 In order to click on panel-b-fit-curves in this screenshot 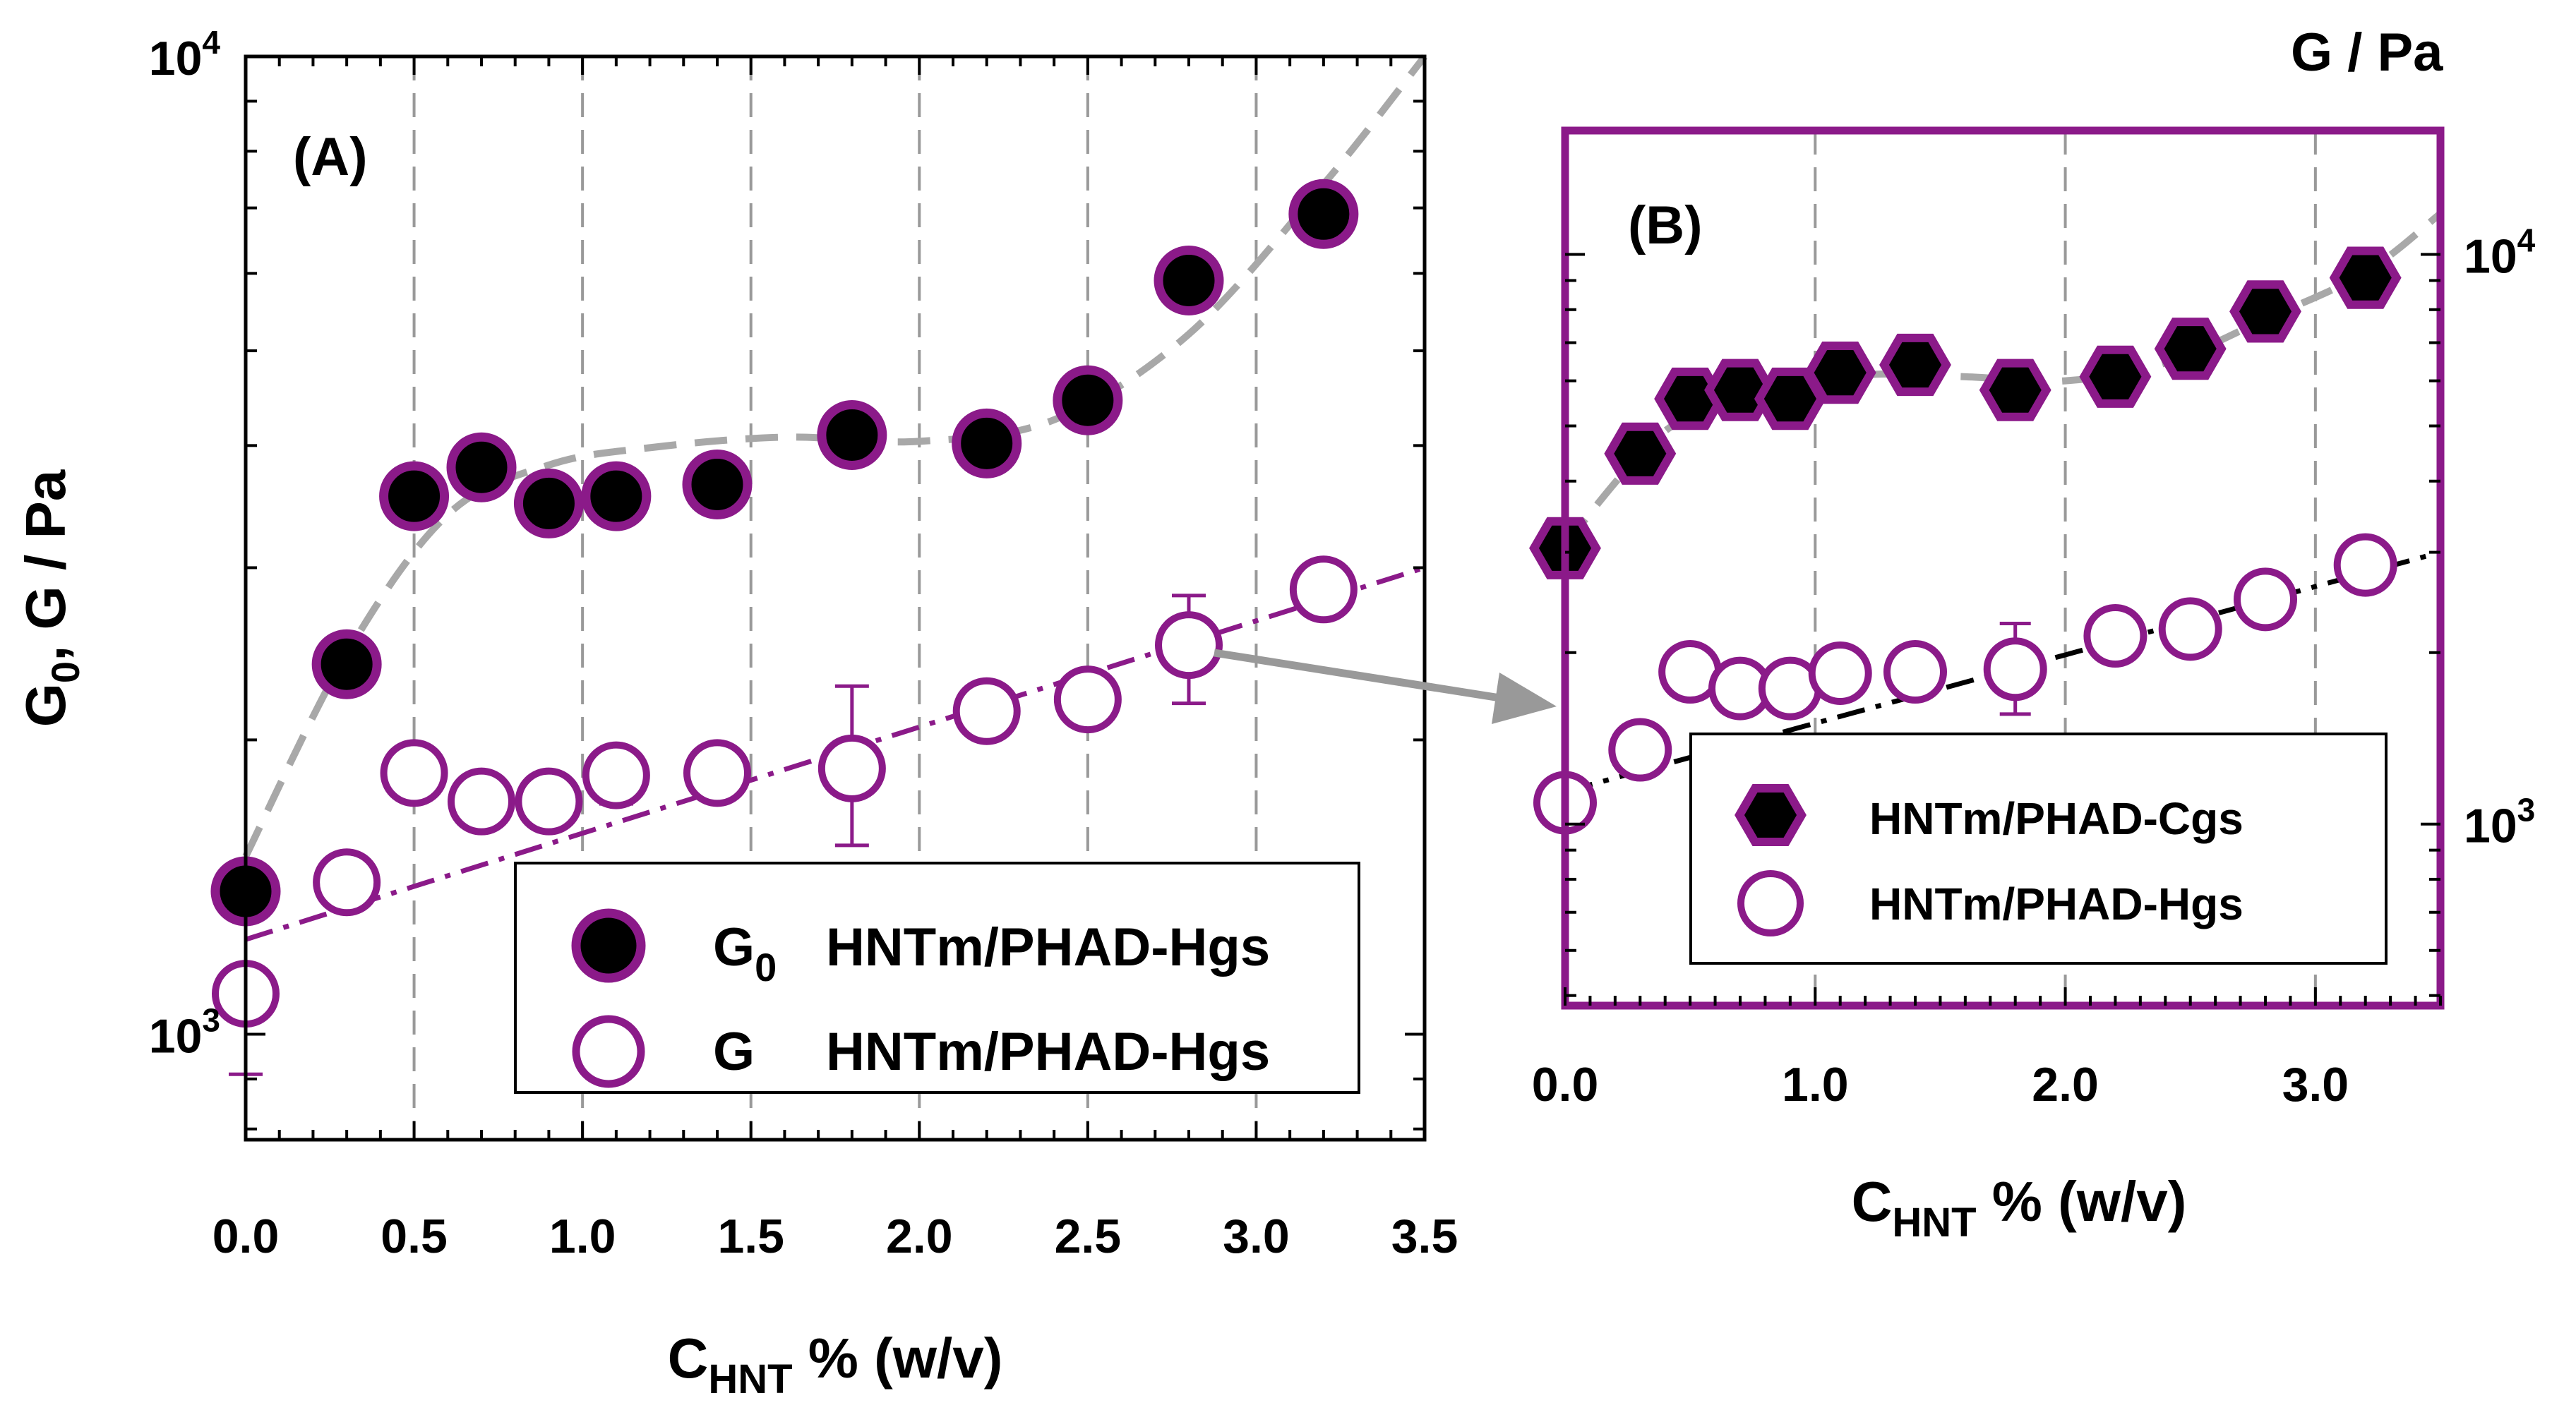, I will do `click(2002, 502)`.